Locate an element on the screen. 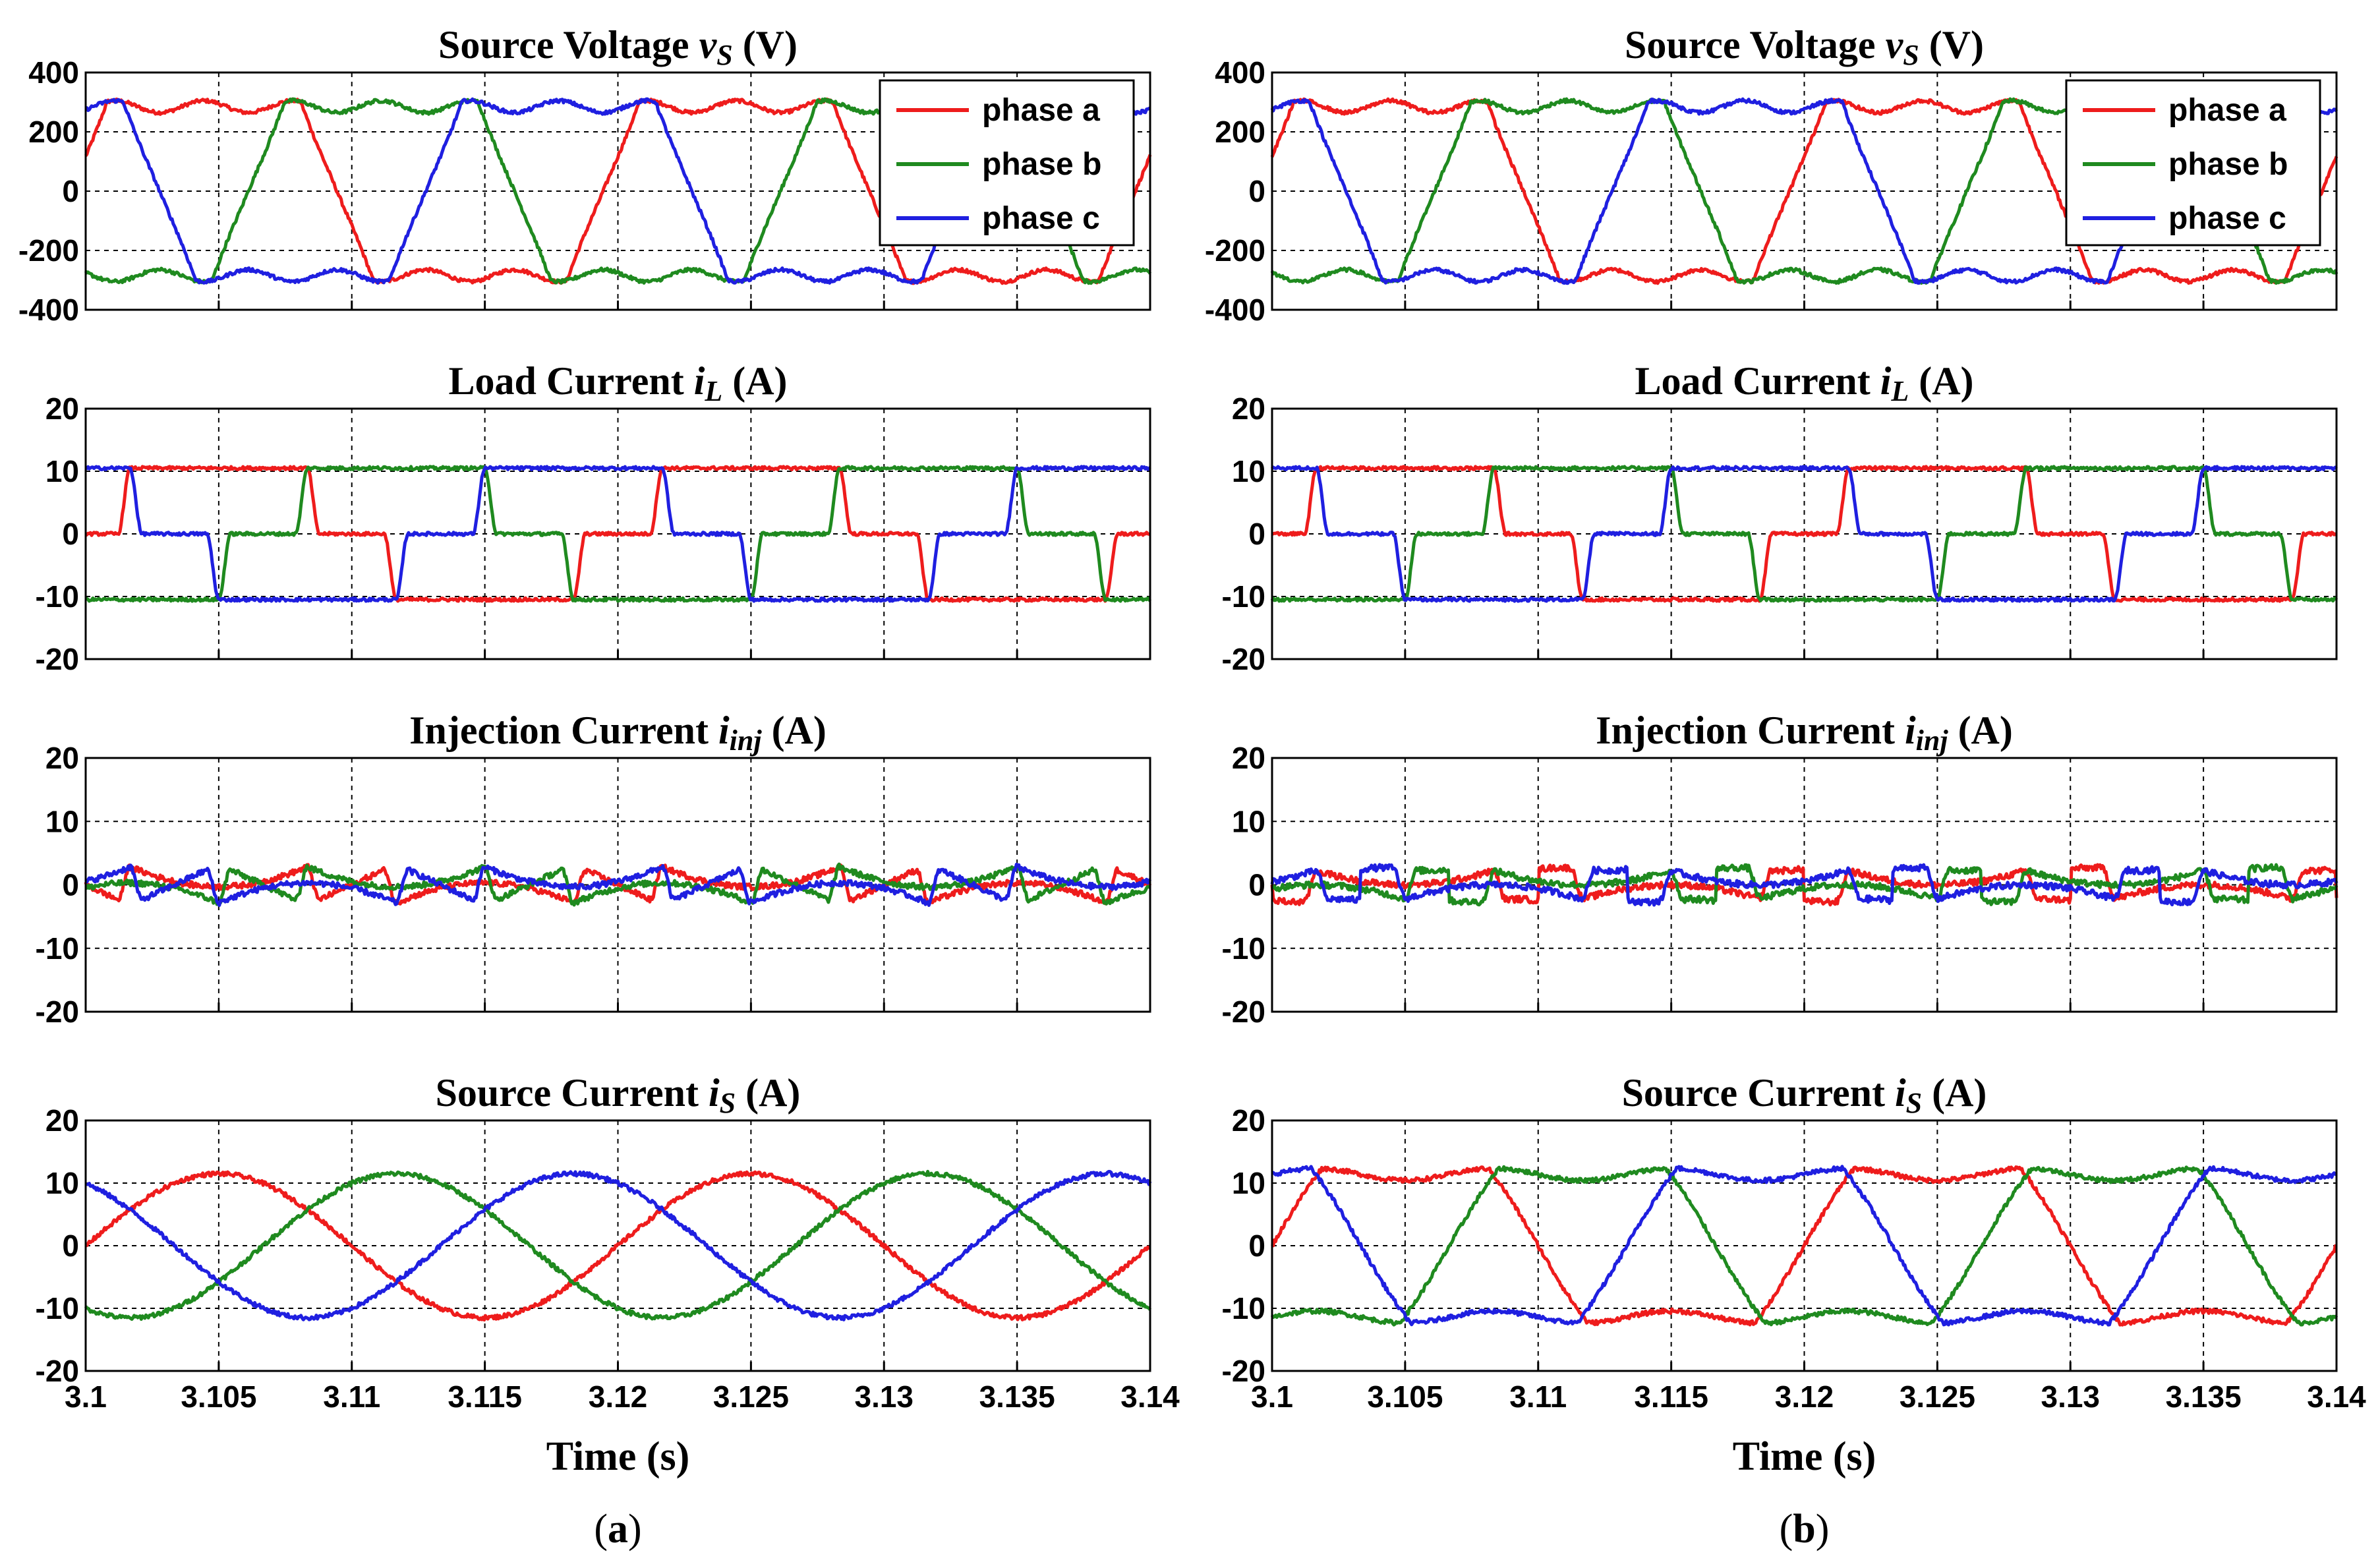 The height and width of the screenshot is (1568, 2380). subplot-title: Injection Current iinj (A) is located at coordinates (618, 733).